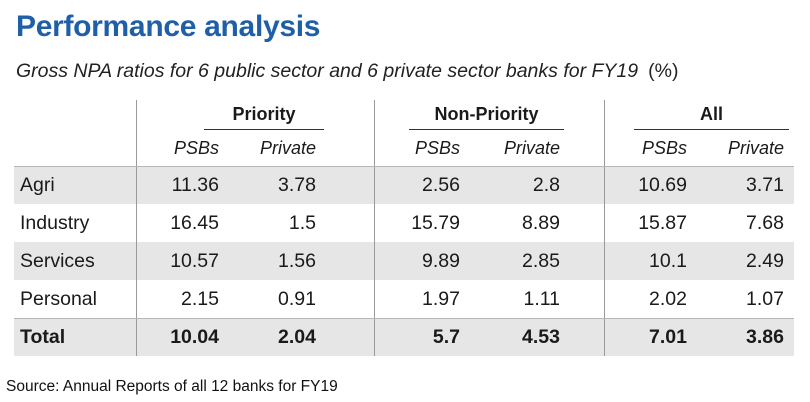  I want to click on column-group-all: All, so click(711, 117).